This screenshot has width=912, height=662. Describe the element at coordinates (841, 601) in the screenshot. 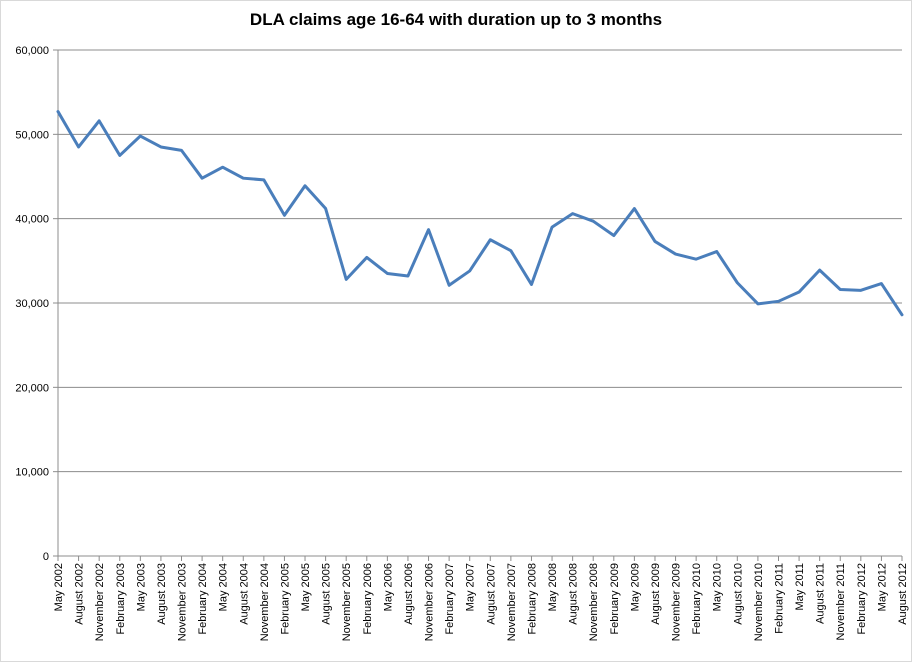

I see `x-tick-label: November 2011` at that location.